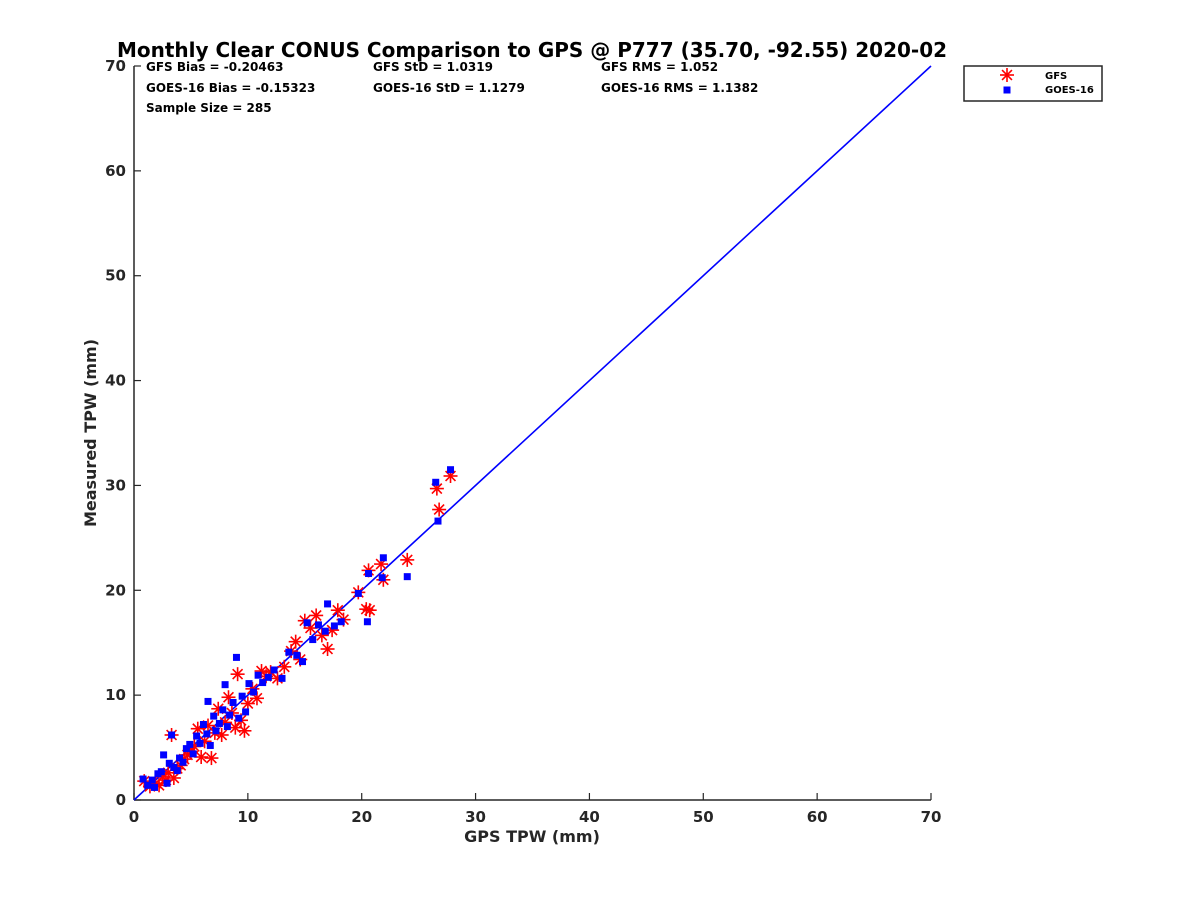 The image size is (1200, 900). Describe the element at coordinates (361, 817) in the screenshot. I see `x-tick-label: 20` at that location.